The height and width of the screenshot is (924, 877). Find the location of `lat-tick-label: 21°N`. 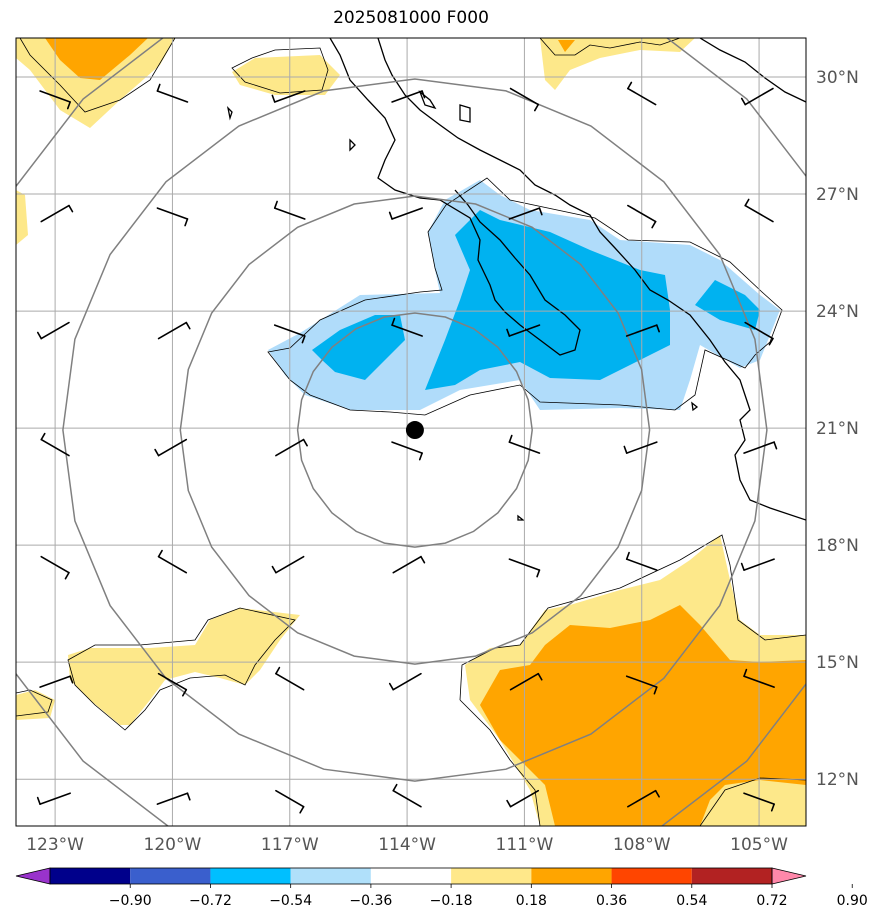

lat-tick-label: 21°N is located at coordinates (837, 429).